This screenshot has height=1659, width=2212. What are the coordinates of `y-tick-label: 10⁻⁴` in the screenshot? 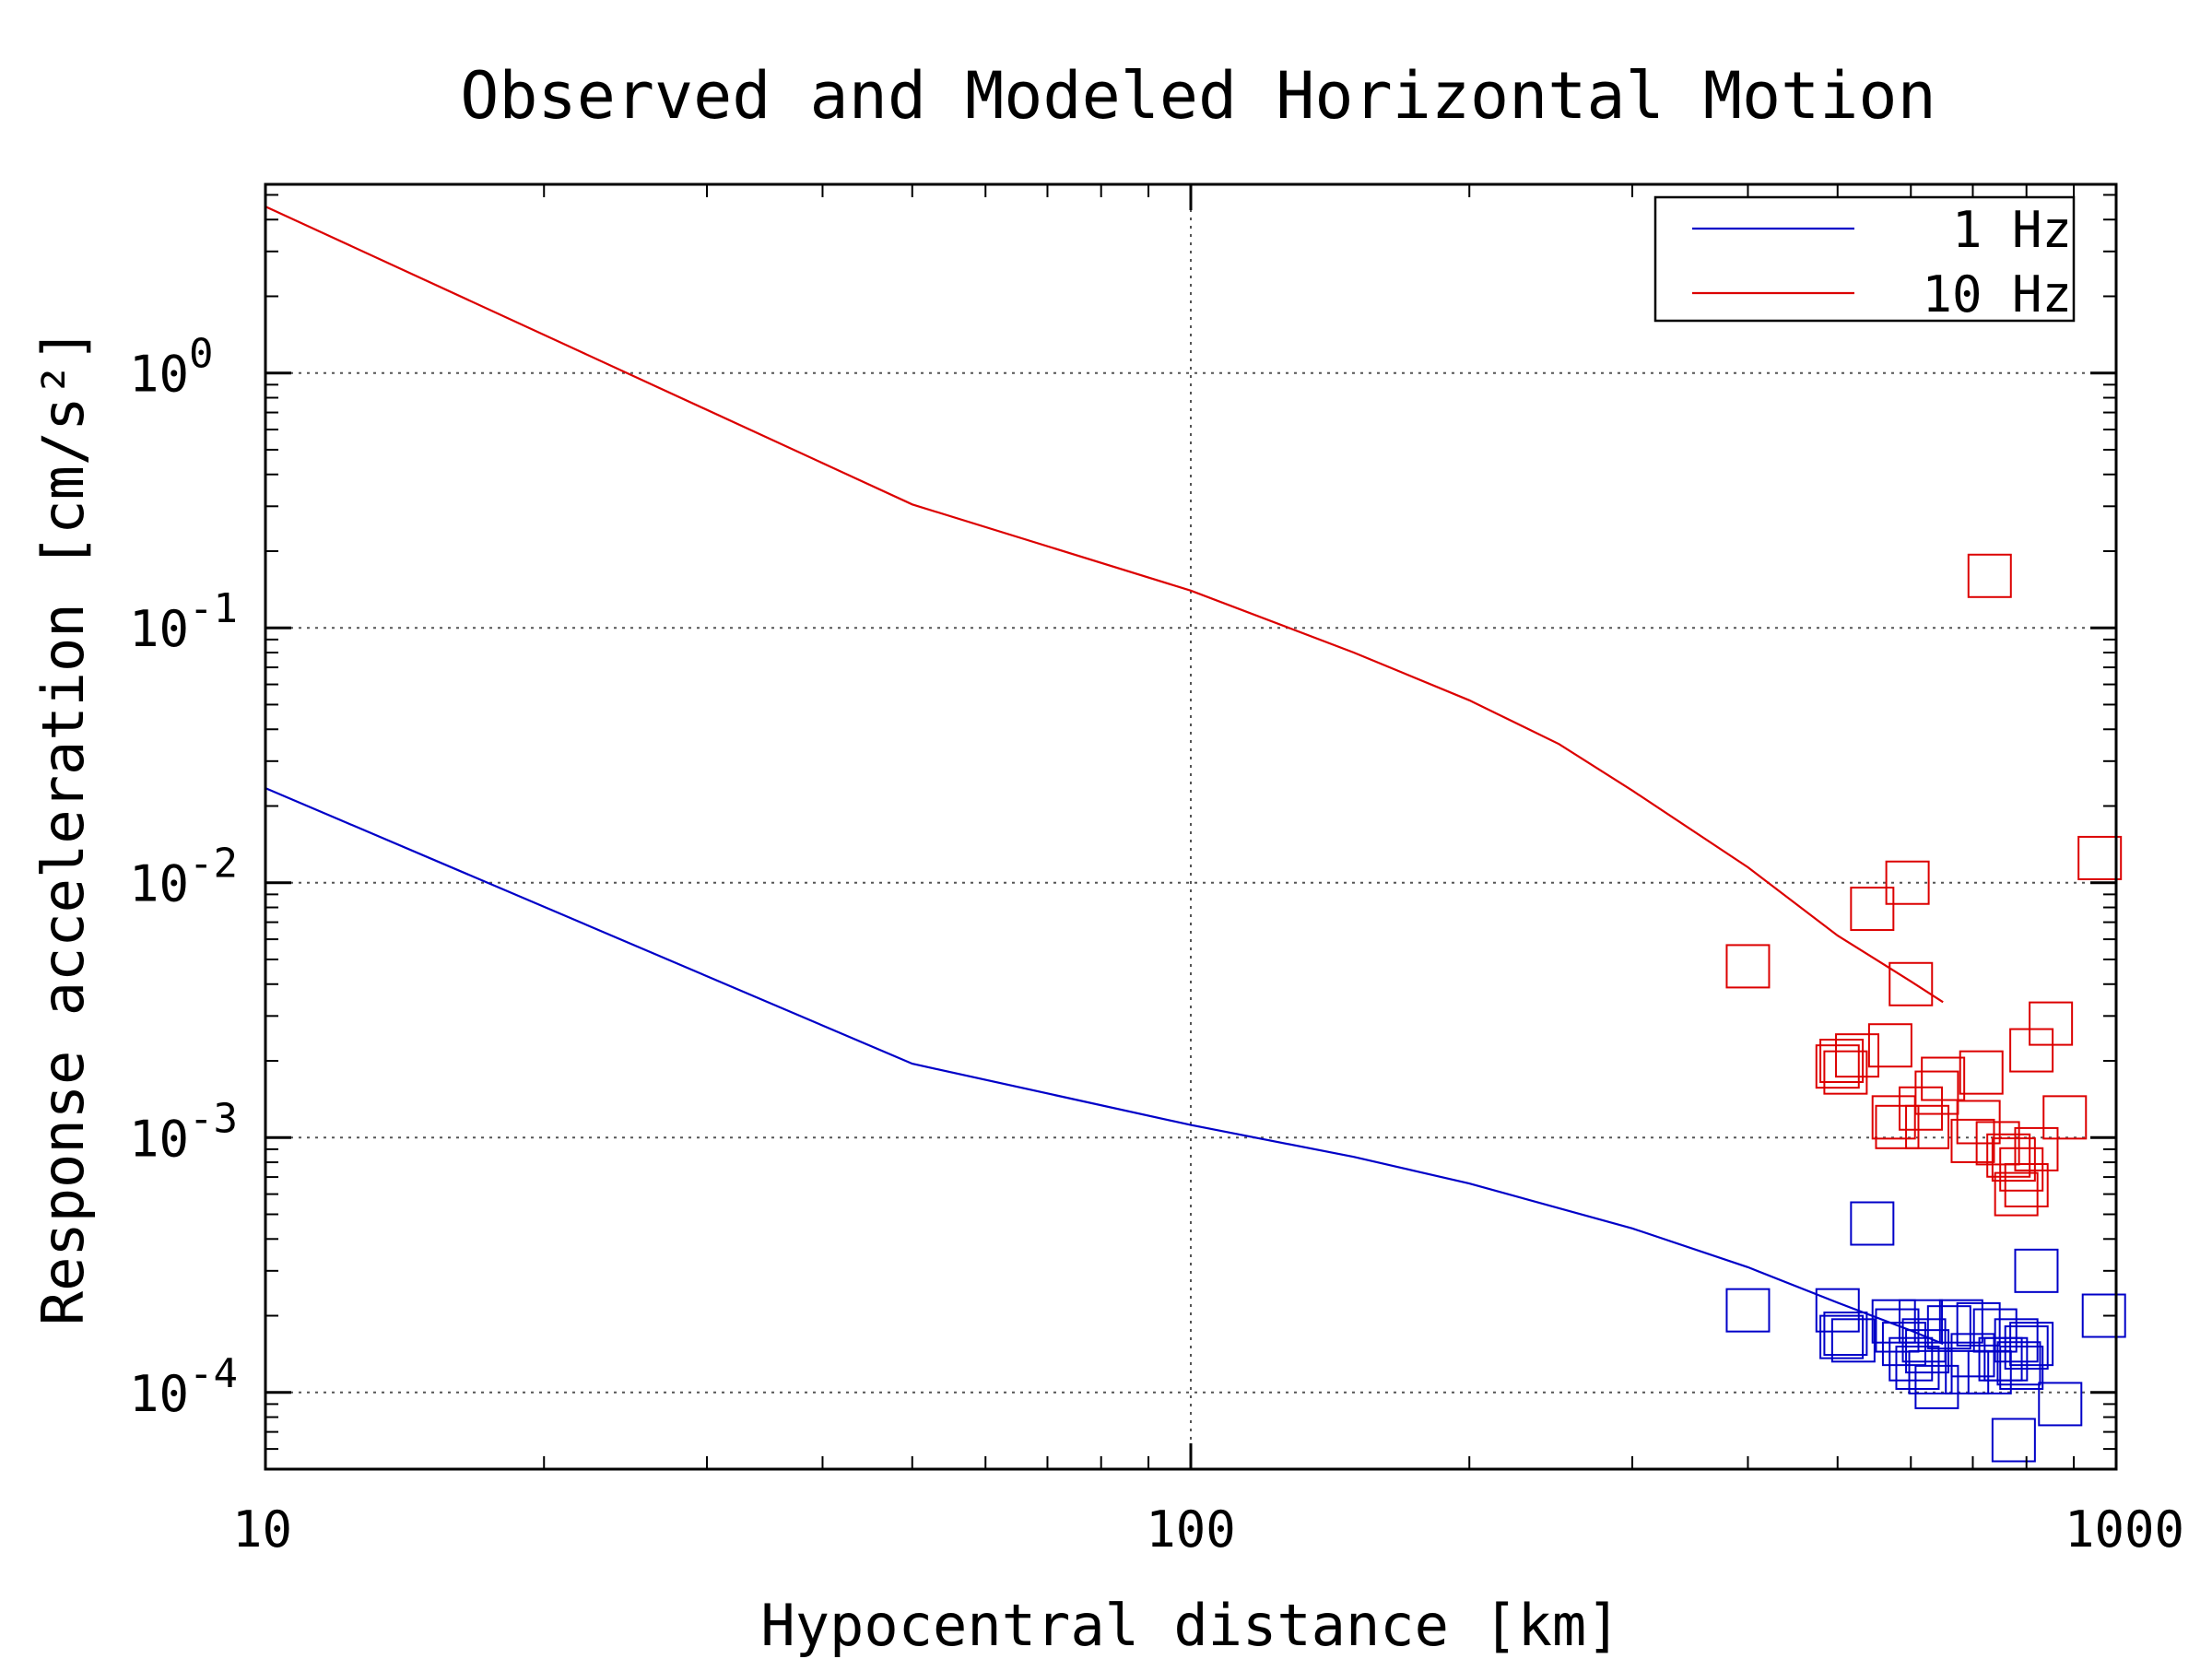 It's located at (183, 1386).